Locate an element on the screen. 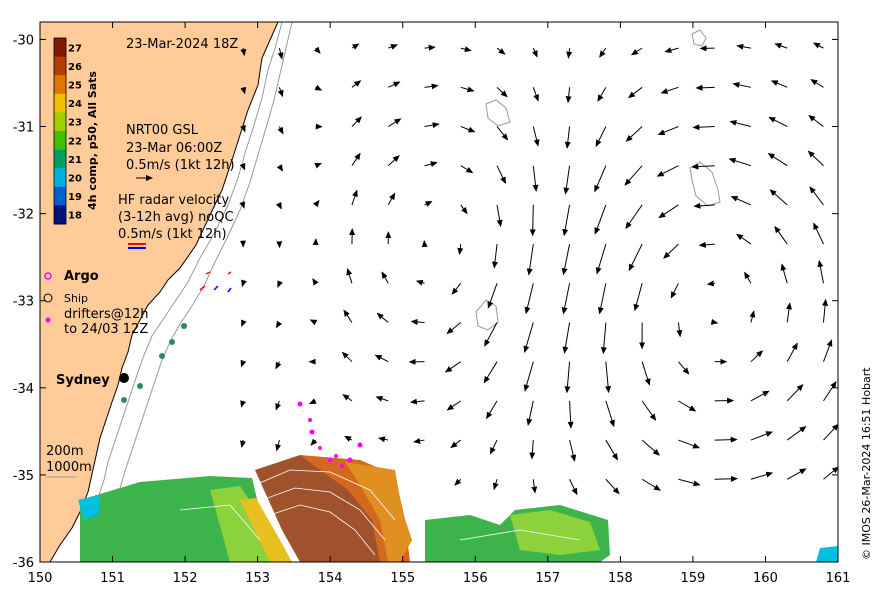 This screenshot has width=880, height=600. colorbar-label: 18 is located at coordinates (75, 216).